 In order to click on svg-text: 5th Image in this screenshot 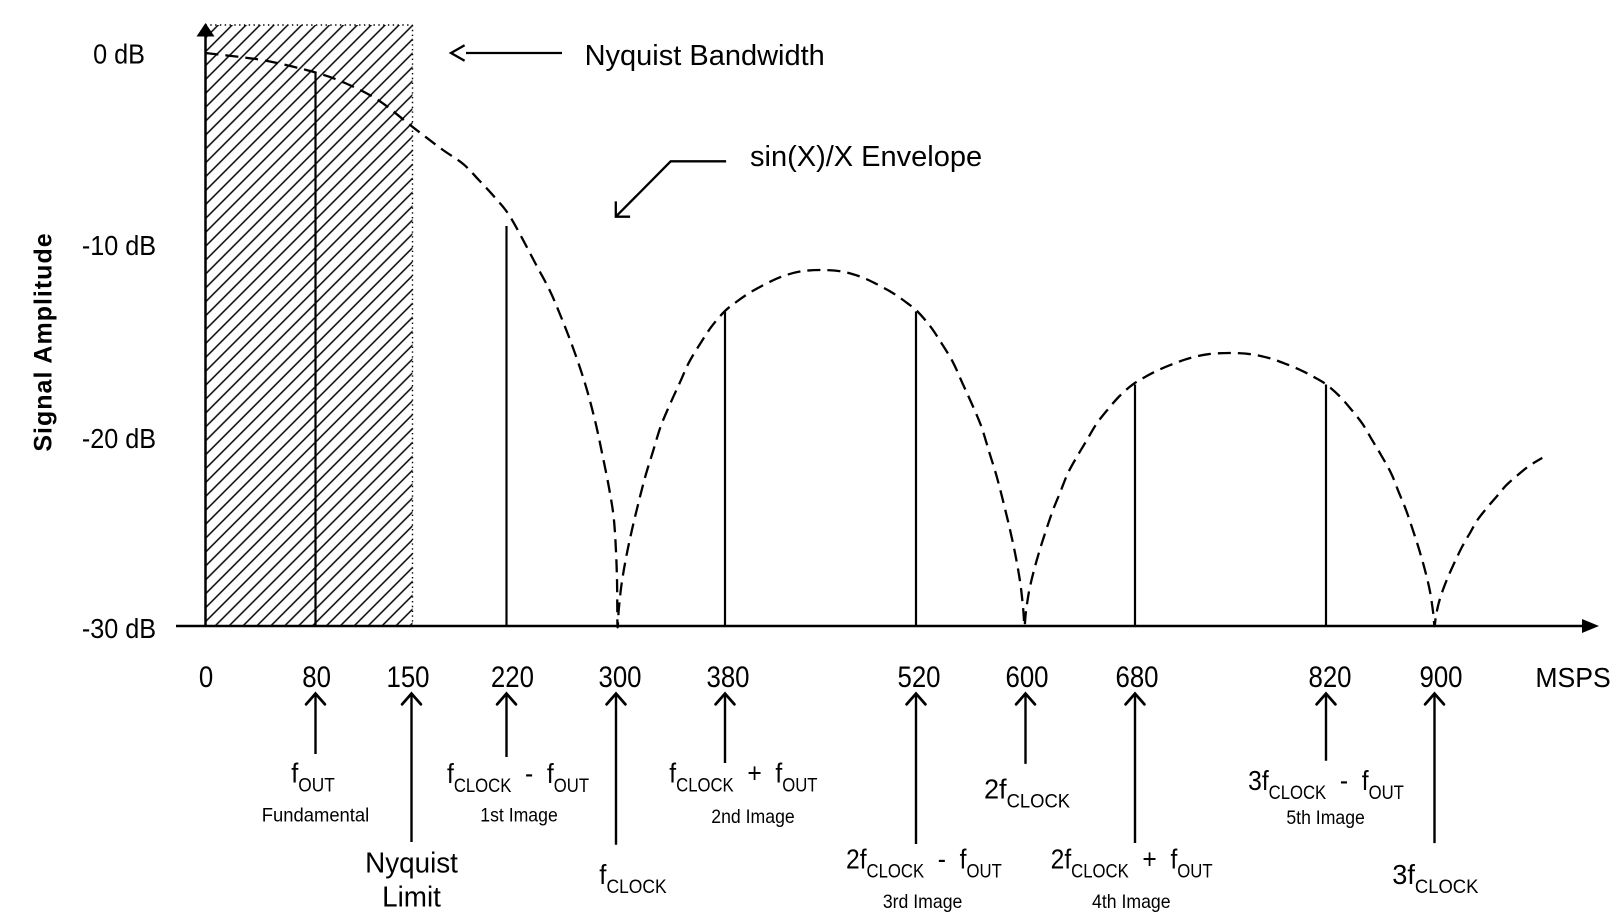, I will do `click(1325, 817)`.